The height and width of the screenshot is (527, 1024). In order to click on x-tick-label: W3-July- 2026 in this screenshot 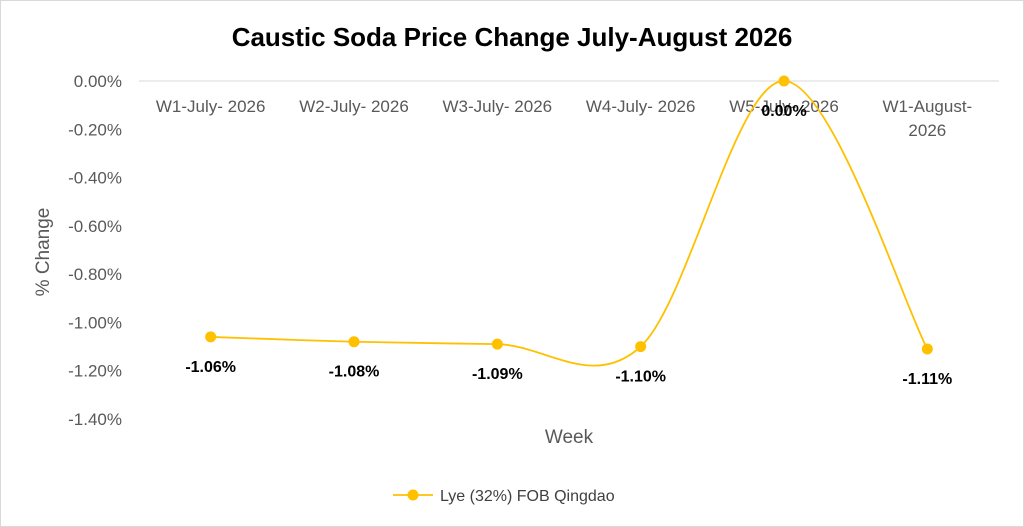, I will do `click(498, 106)`.